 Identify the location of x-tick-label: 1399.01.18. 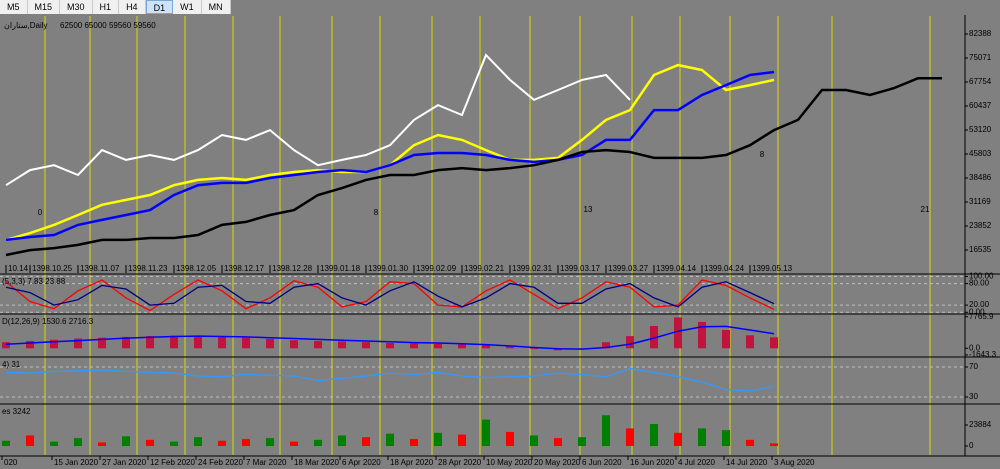
(340, 268).